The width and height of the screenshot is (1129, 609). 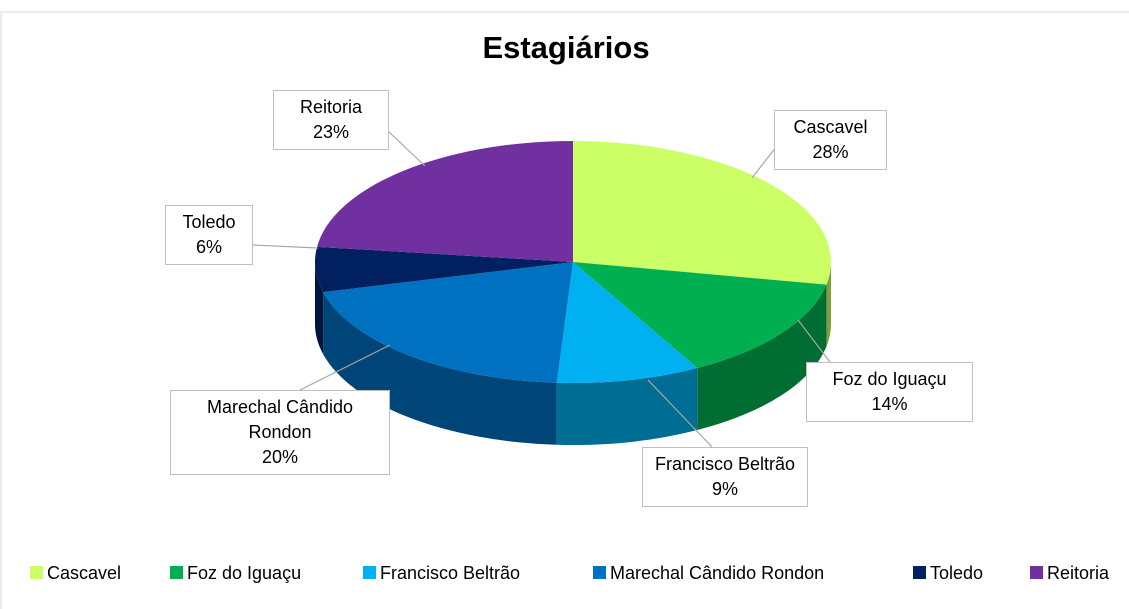 What do you see at coordinates (724, 489) in the screenshot?
I see `data-label-value: 9%` at bounding box center [724, 489].